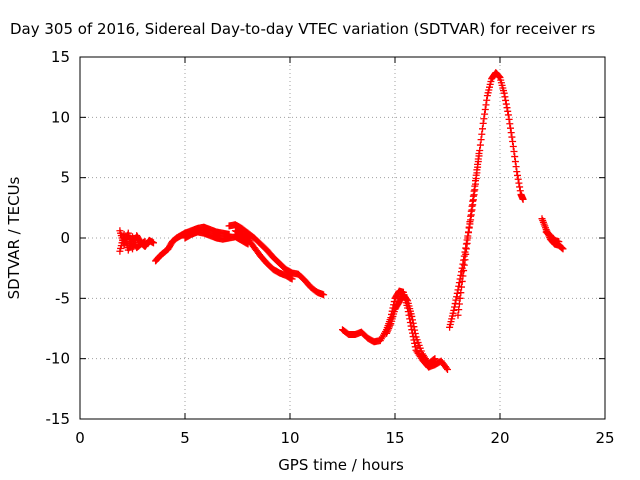 The height and width of the screenshot is (480, 640). What do you see at coordinates (14, 237) in the screenshot?
I see `y-axis-label: SDTVAR / TECUs` at bounding box center [14, 237].